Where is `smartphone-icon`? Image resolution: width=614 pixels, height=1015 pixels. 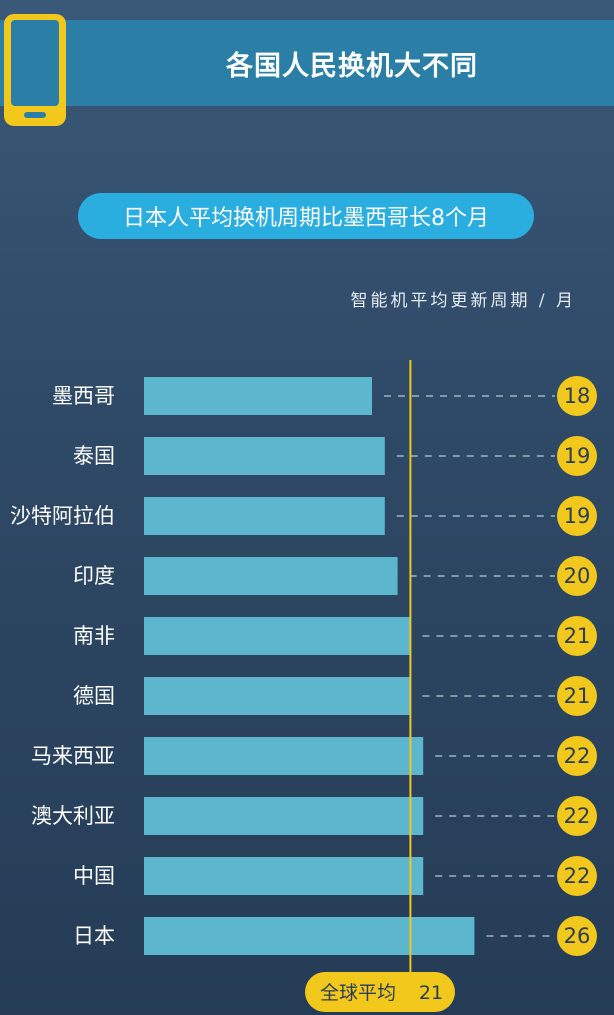 smartphone-icon is located at coordinates (35, 70).